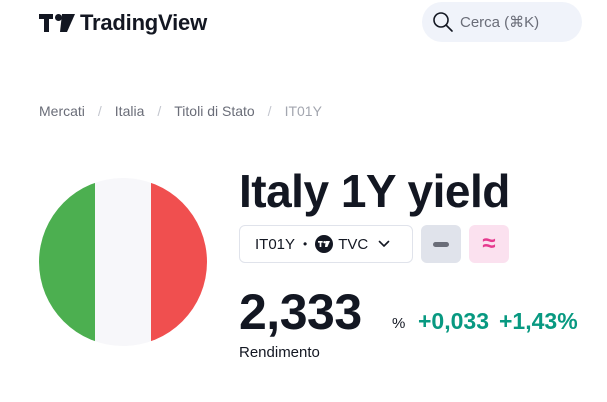  I want to click on bond-type-button, so click(441, 244).